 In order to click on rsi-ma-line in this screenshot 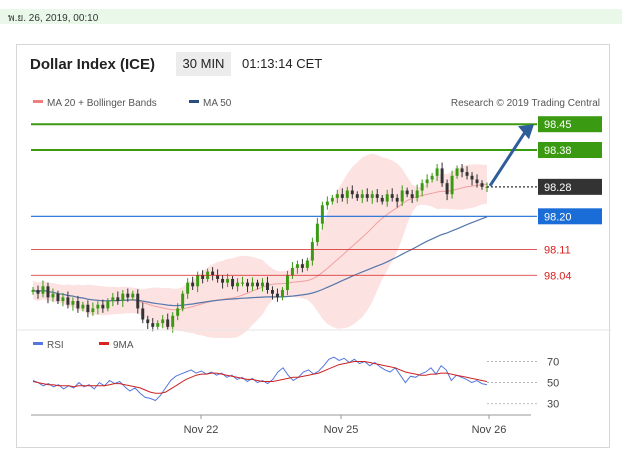, I will do `click(260, 377)`.